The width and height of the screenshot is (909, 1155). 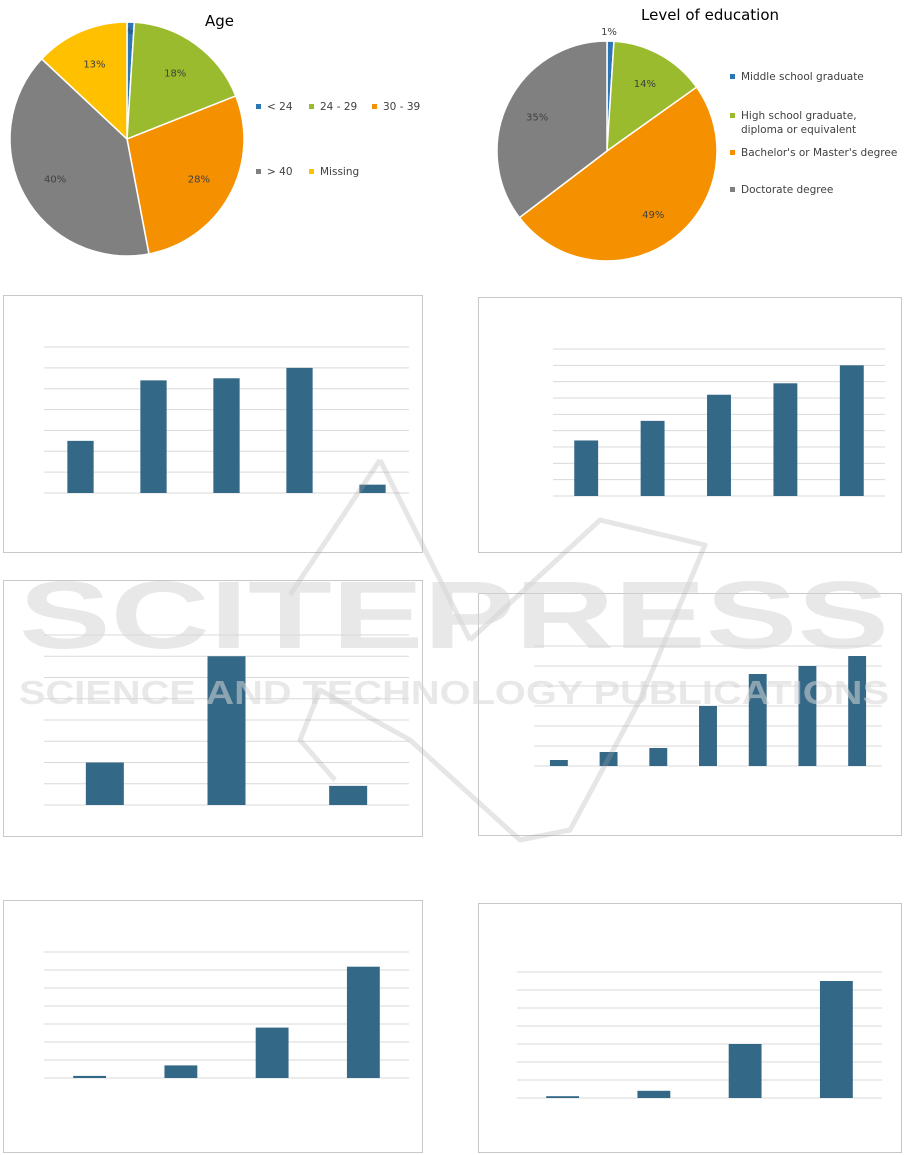 I want to click on age-pct-label-2: 28%, so click(x=199, y=180).